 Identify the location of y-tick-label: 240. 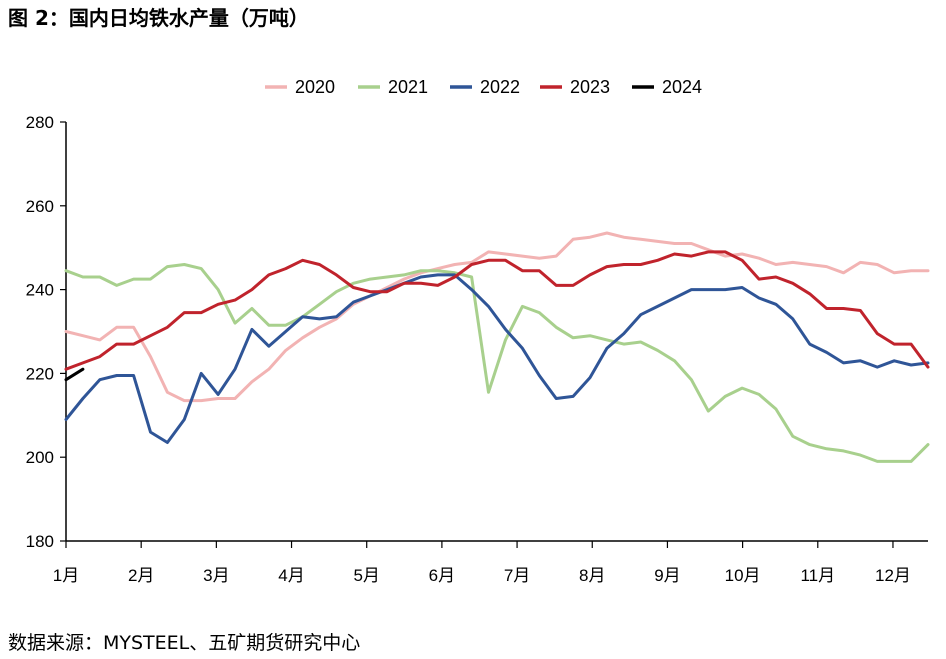
(40, 290).